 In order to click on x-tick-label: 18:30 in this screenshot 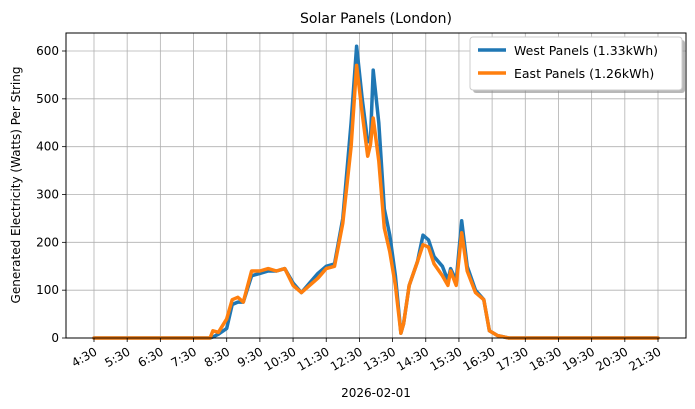, I will do `click(545, 358)`.